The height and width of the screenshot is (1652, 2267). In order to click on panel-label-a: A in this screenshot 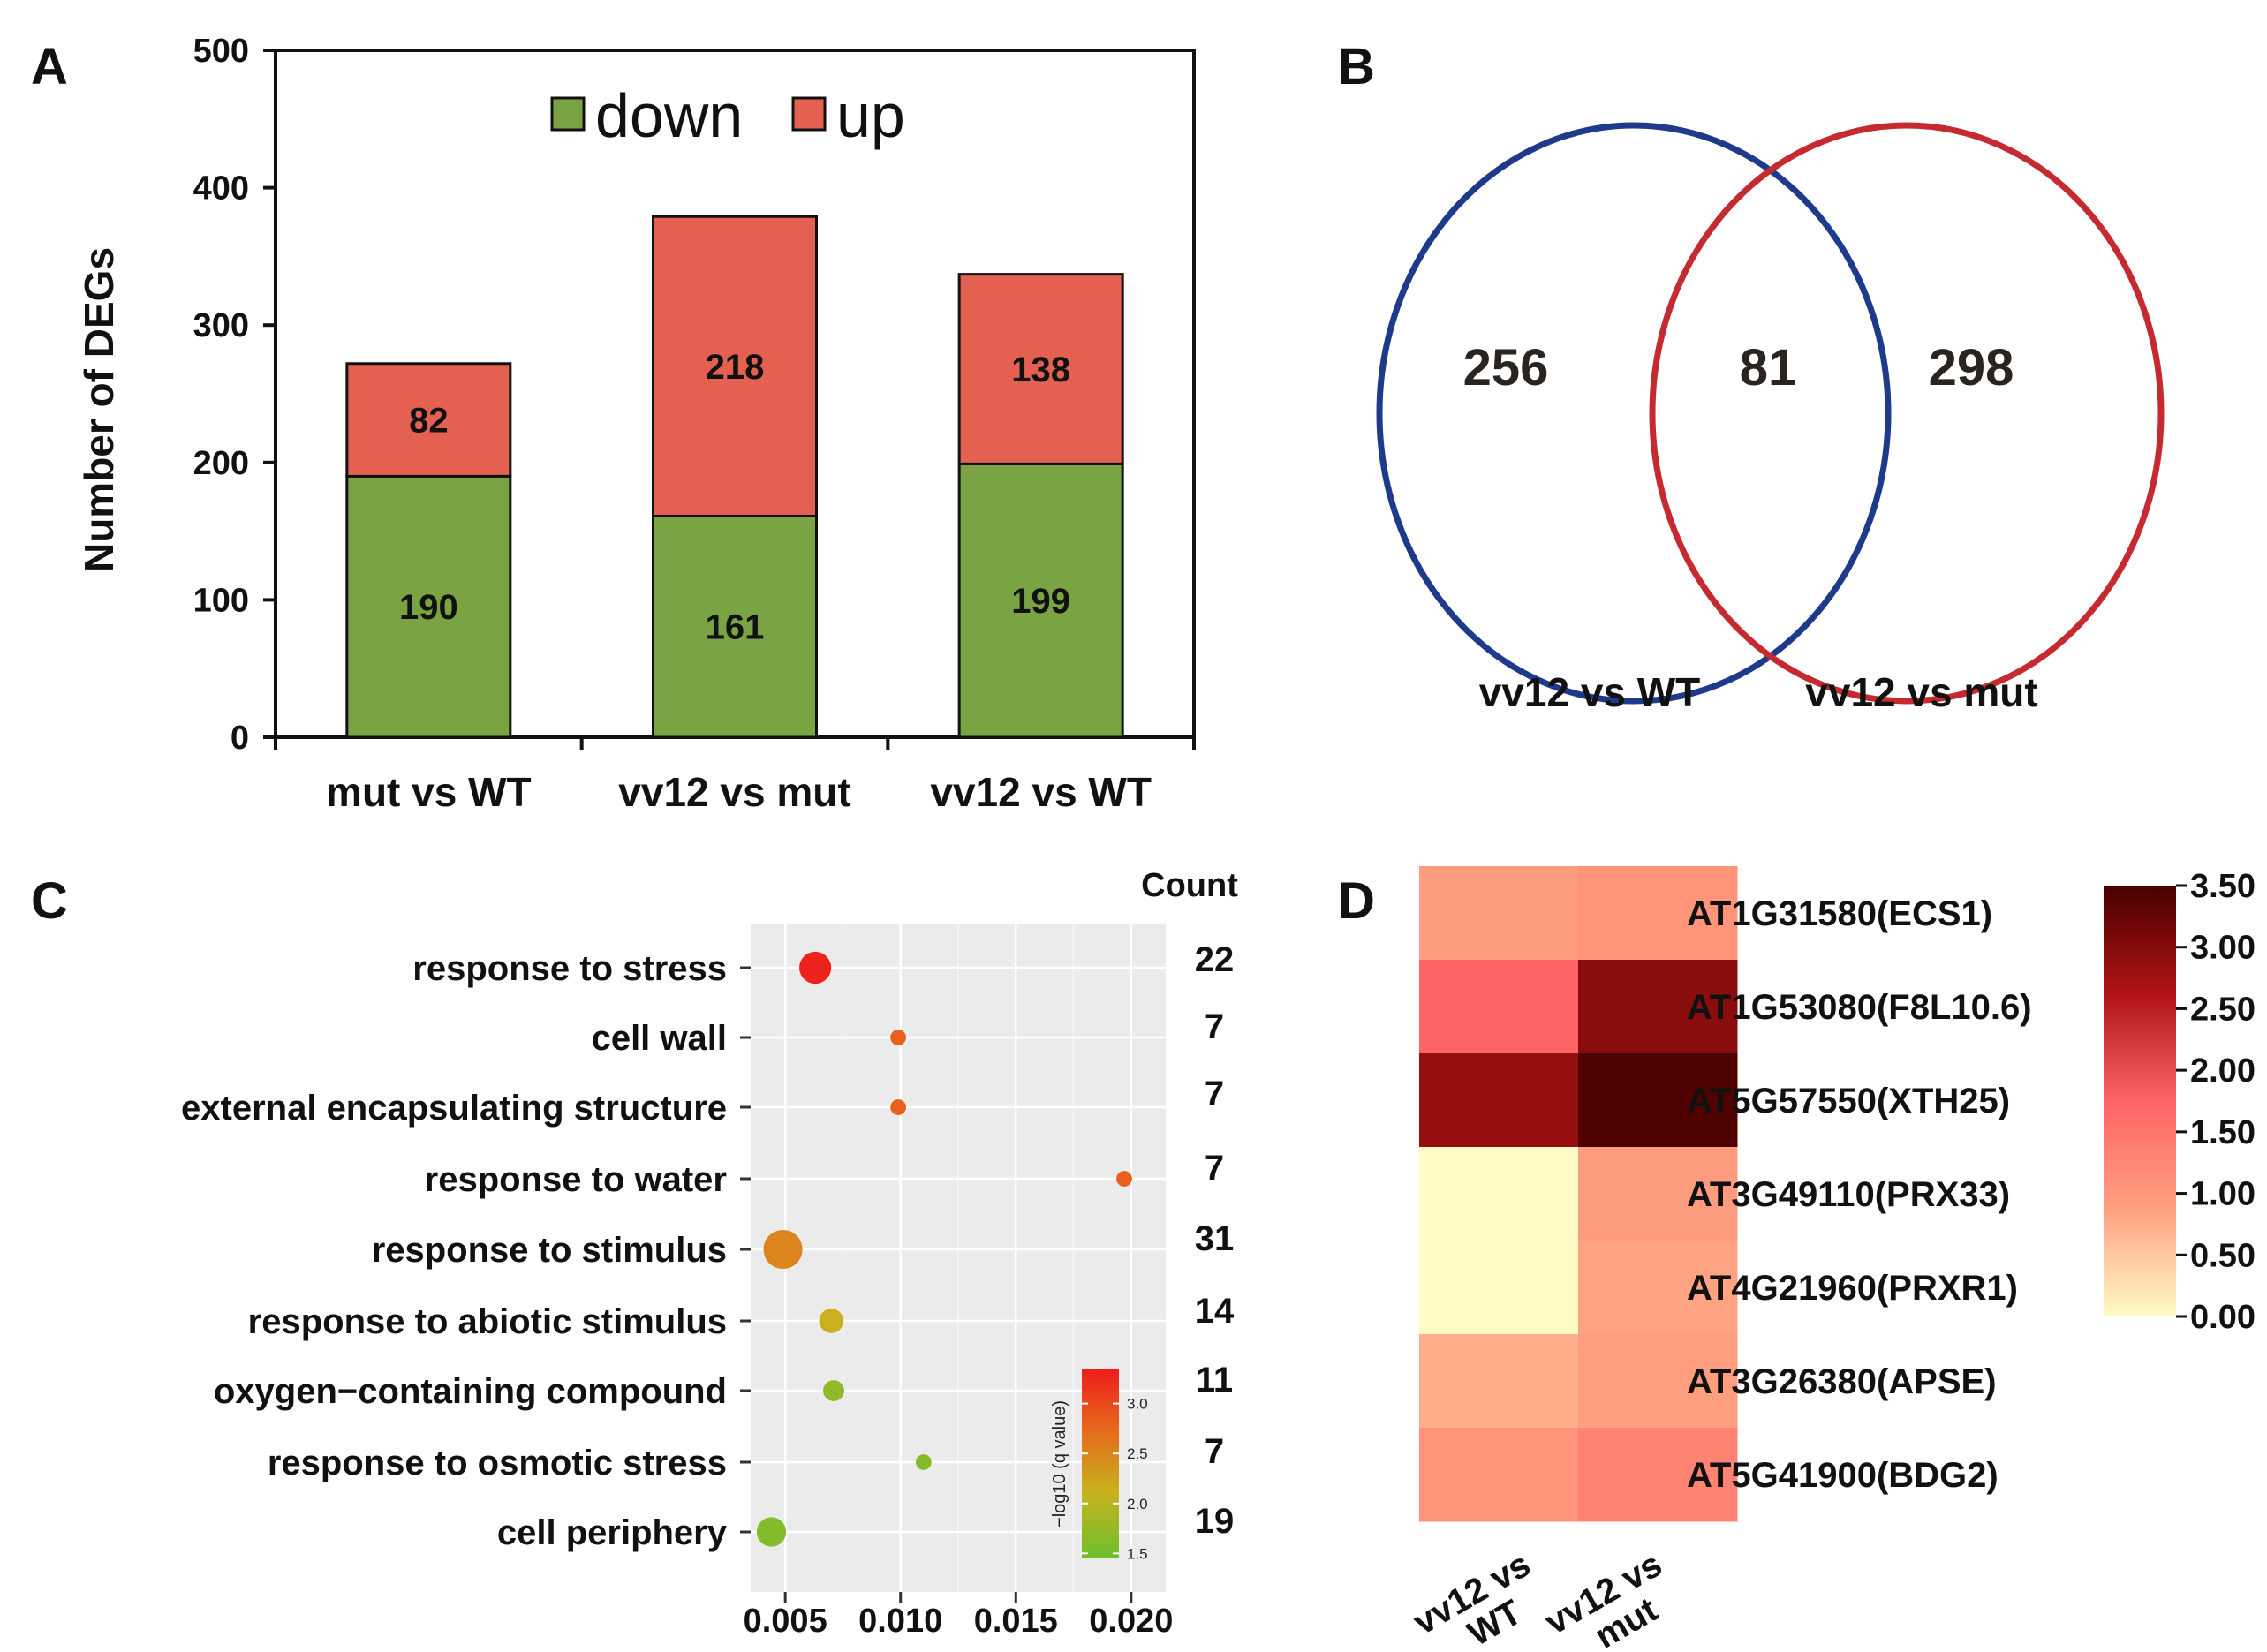, I will do `click(50, 66)`.